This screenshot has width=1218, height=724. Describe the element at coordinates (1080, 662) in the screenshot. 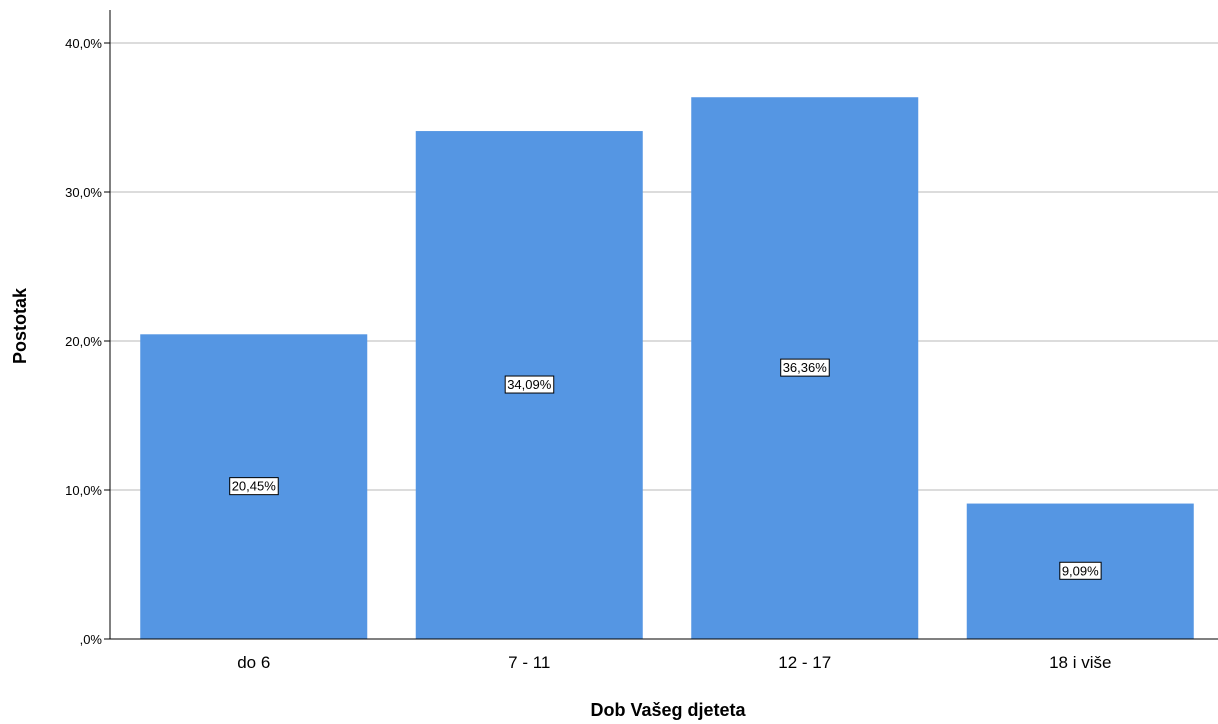

I see `x-category-label: 18 i više` at that location.